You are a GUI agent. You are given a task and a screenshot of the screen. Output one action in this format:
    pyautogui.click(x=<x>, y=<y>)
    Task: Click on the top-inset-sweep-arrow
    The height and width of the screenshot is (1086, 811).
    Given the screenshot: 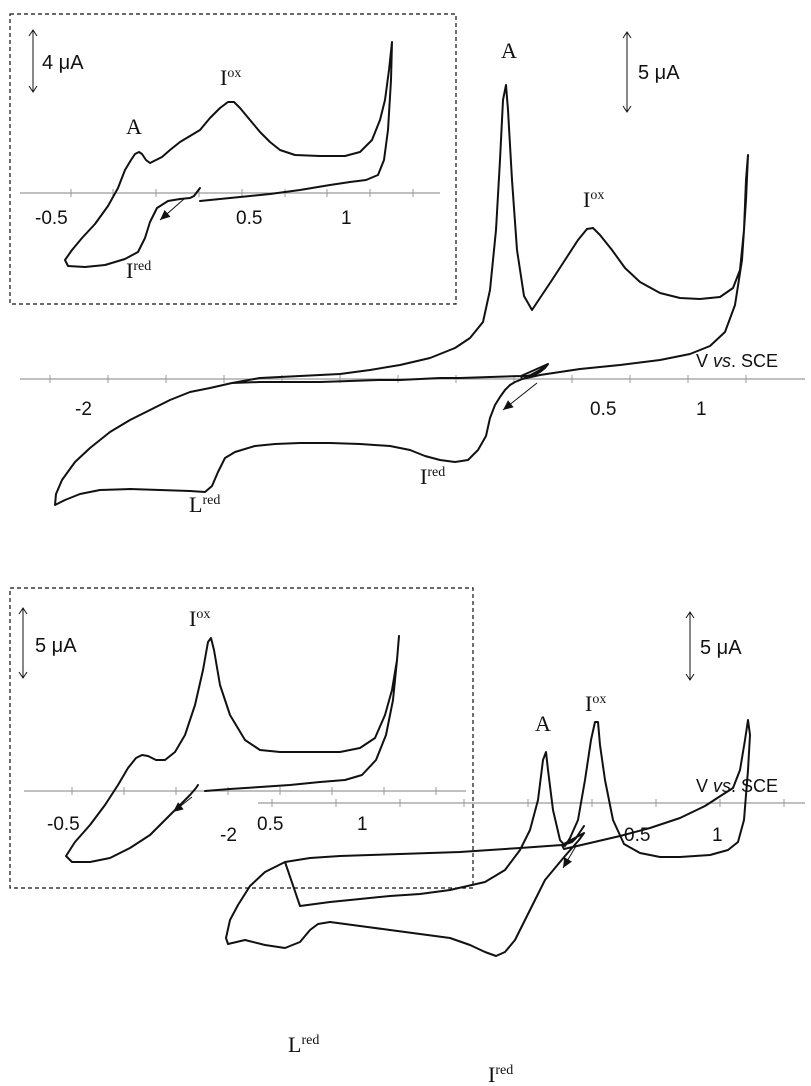 What is the action you would take?
    pyautogui.click(x=172, y=209)
    